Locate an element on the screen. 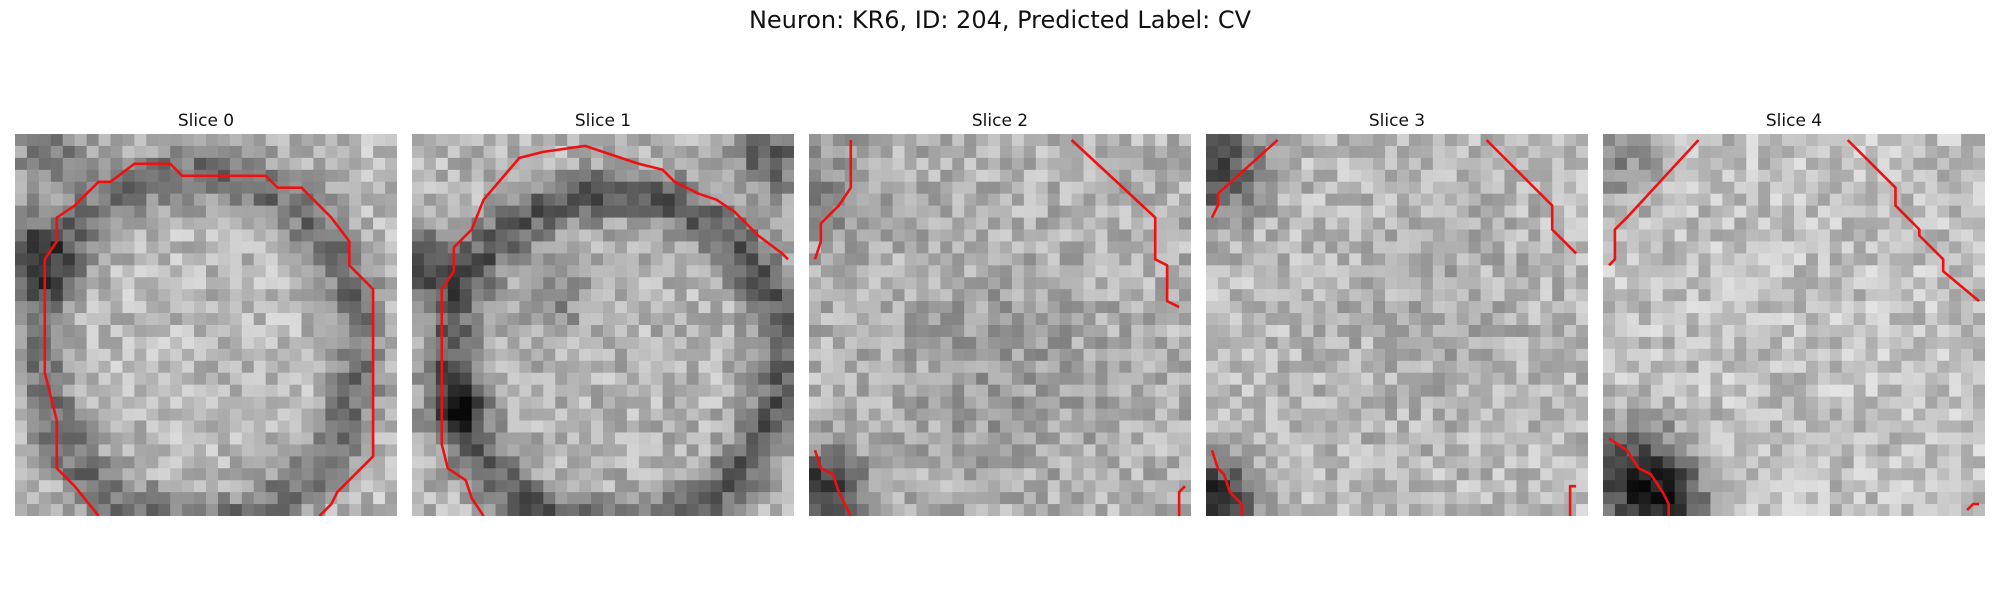 The height and width of the screenshot is (600, 2000). slice-title: Slice 0 is located at coordinates (206, 121).